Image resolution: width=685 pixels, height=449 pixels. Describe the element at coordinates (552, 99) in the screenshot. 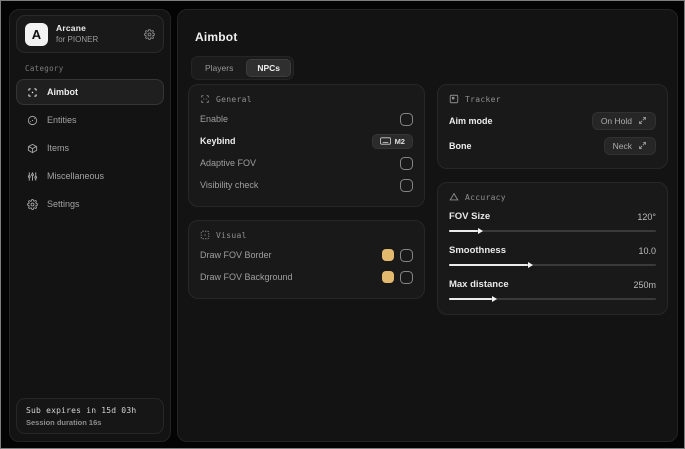

I see `tracker-header: Tracker` at that location.